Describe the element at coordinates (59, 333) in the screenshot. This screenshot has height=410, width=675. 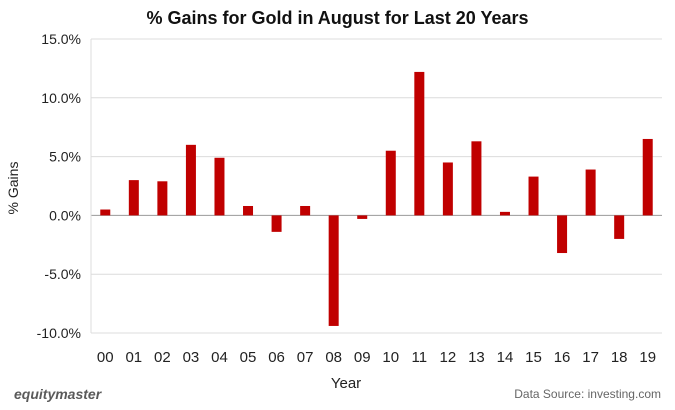
I see `y-tick-label: -10.0%` at that location.